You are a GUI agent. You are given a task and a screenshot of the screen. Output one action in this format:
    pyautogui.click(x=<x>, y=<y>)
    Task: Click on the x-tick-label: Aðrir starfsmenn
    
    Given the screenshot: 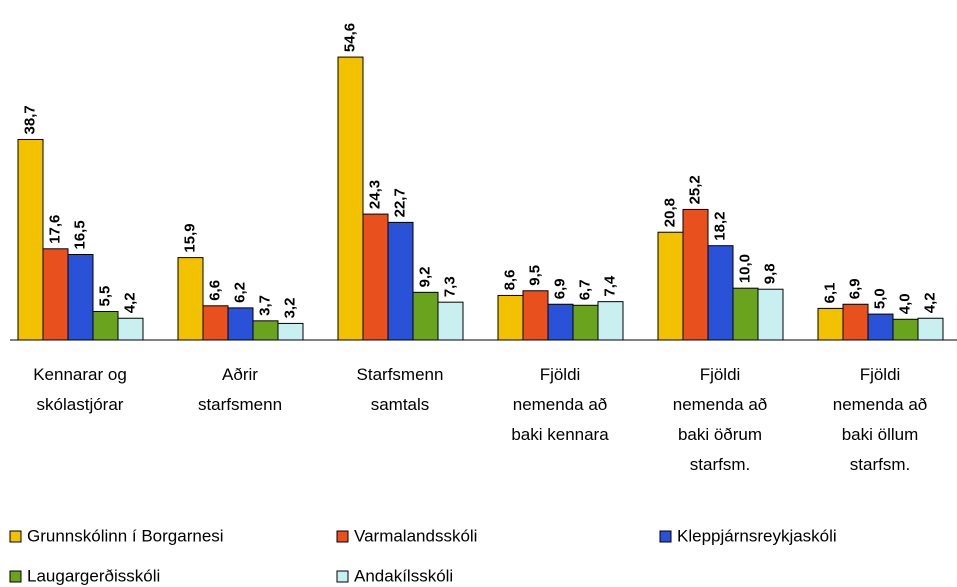 What is the action you would take?
    pyautogui.click(x=240, y=389)
    